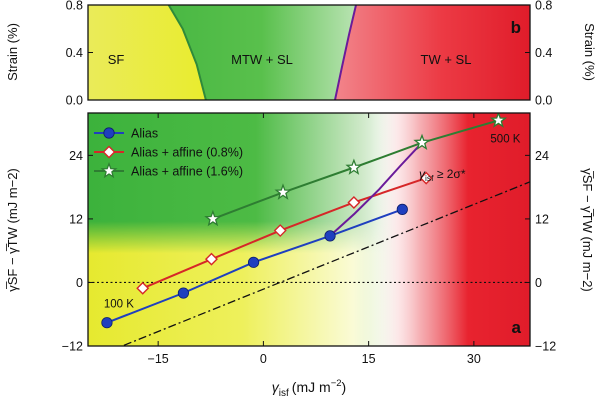 The width and height of the screenshot is (600, 402). I want to click on a-ytick-label-right: −12, so click(545, 347).